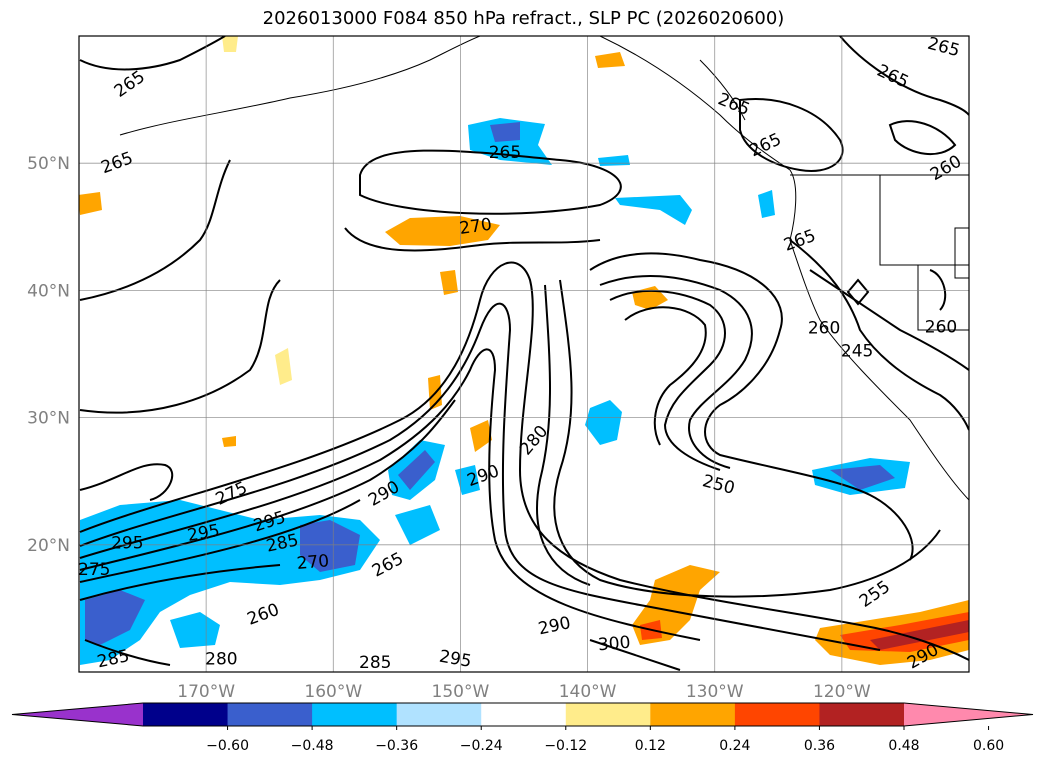 This screenshot has width=1047, height=765. Describe the element at coordinates (48, 164) in the screenshot. I see `lat-tick-label: 50°N` at that location.